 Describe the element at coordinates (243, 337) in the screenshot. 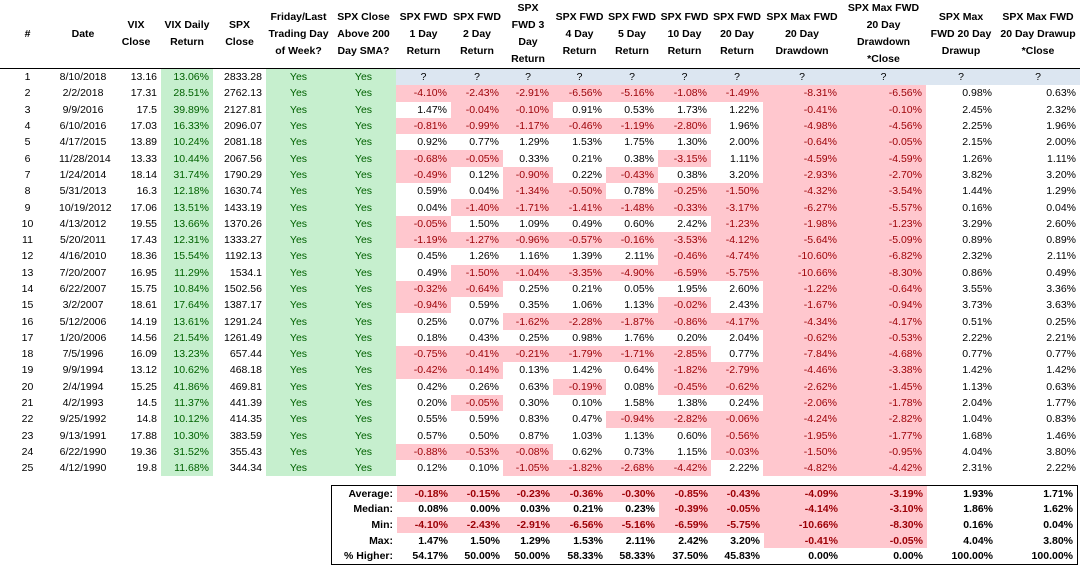

I see `table-cell: 1261.49` at that location.